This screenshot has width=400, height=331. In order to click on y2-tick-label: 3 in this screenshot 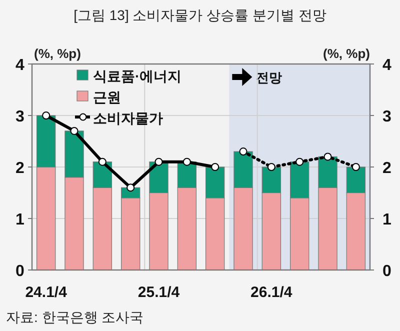, I will do `click(387, 117)`.